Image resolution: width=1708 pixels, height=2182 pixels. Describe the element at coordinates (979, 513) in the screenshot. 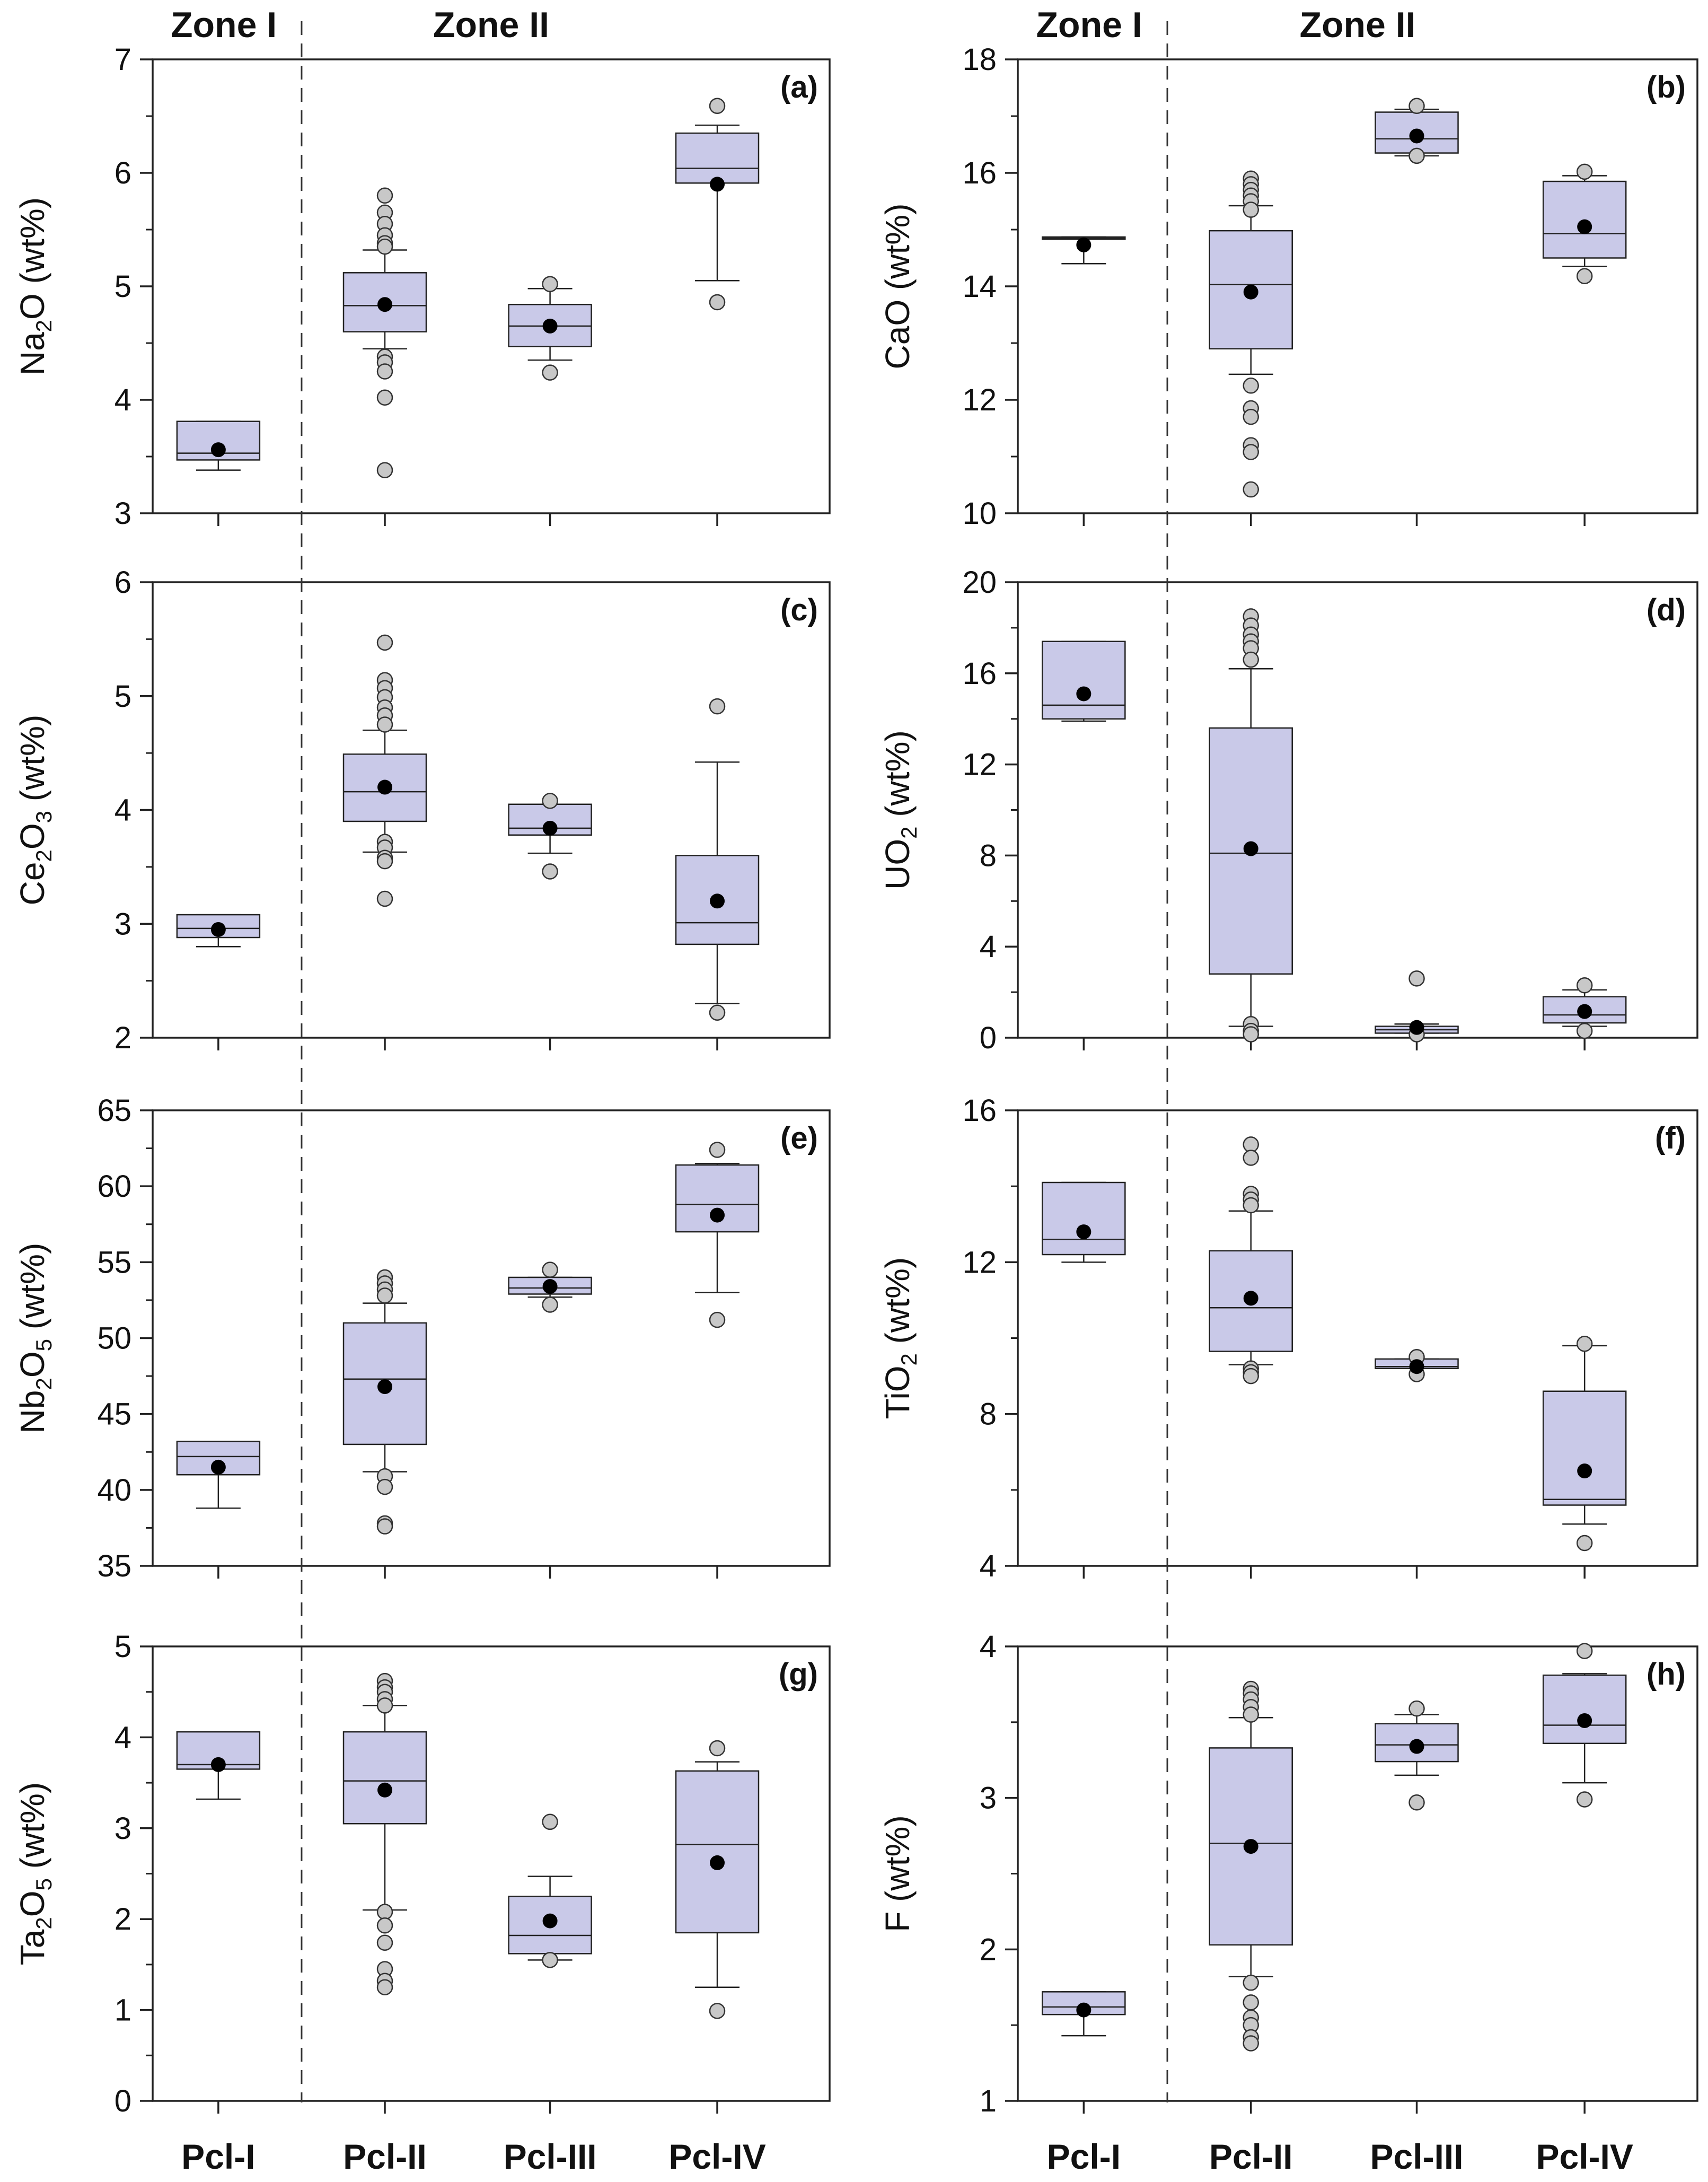

I see `y-tick-label: 10` at that location.